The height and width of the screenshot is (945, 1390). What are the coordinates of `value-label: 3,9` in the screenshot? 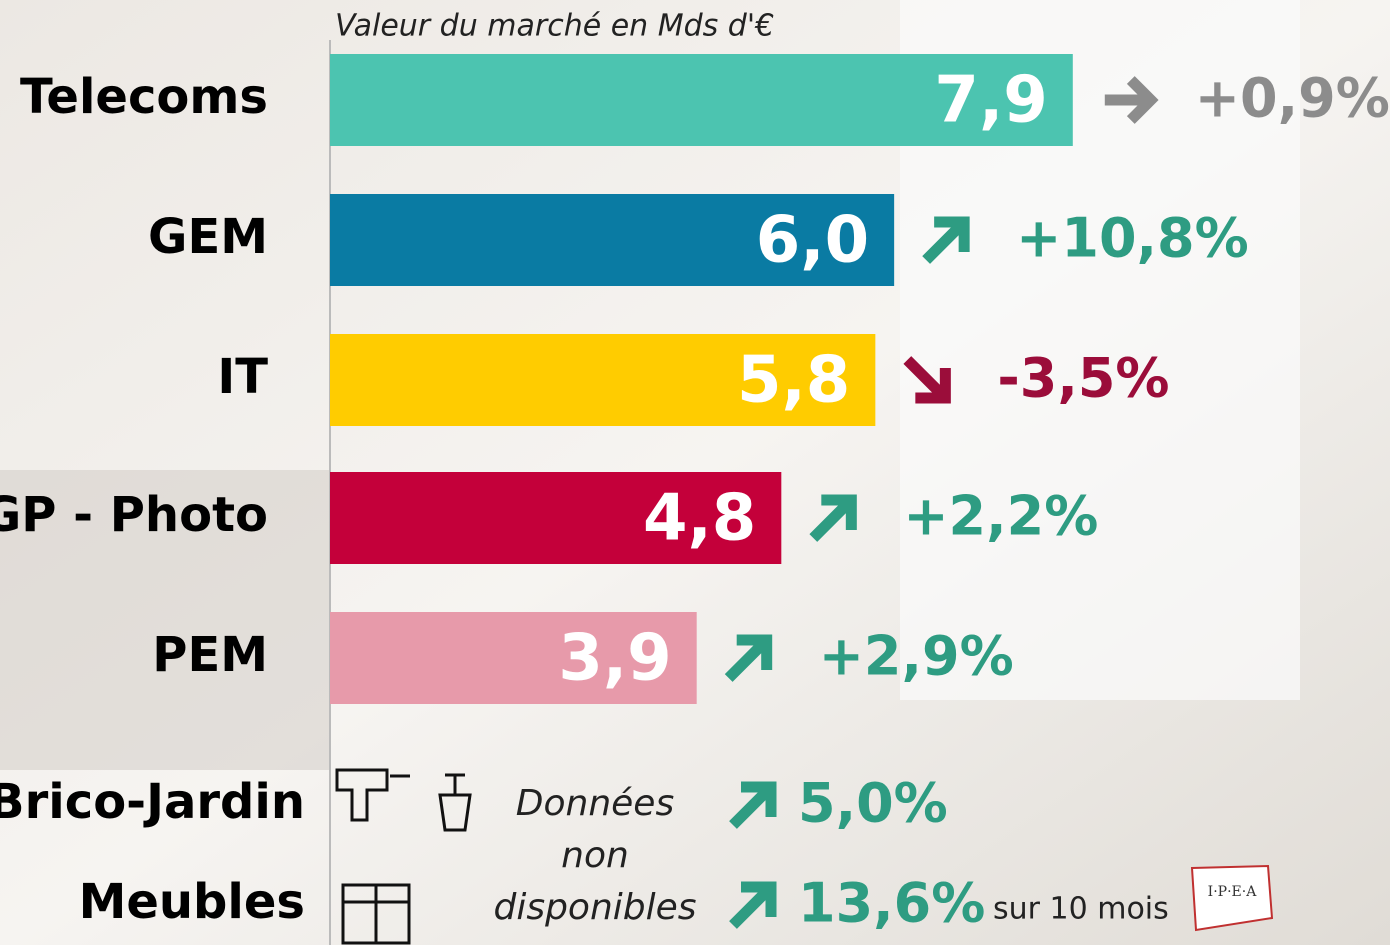 It's located at (614, 659).